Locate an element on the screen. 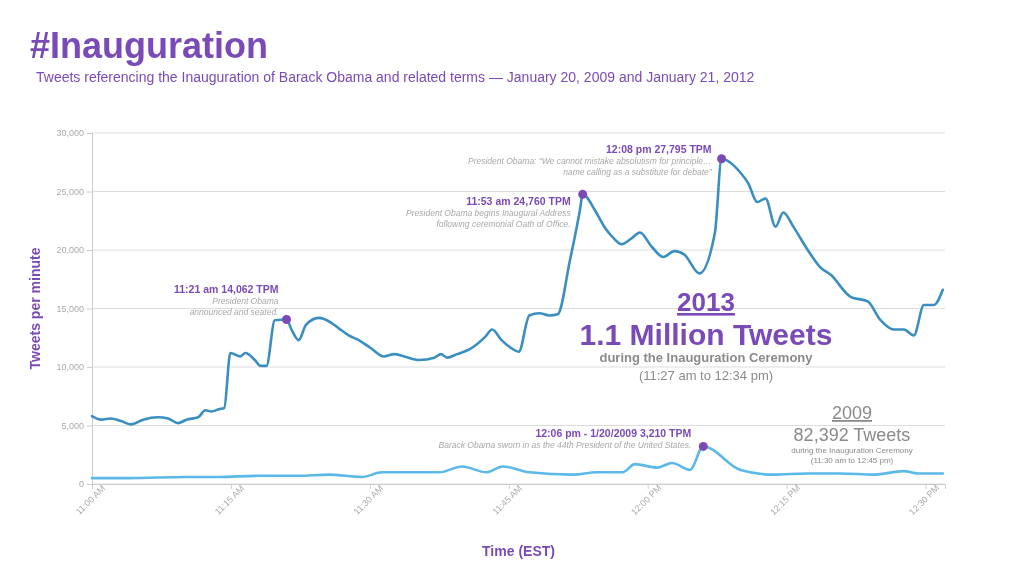 The height and width of the screenshot is (574, 1012). y-tick-label: 0 is located at coordinates (81, 484).